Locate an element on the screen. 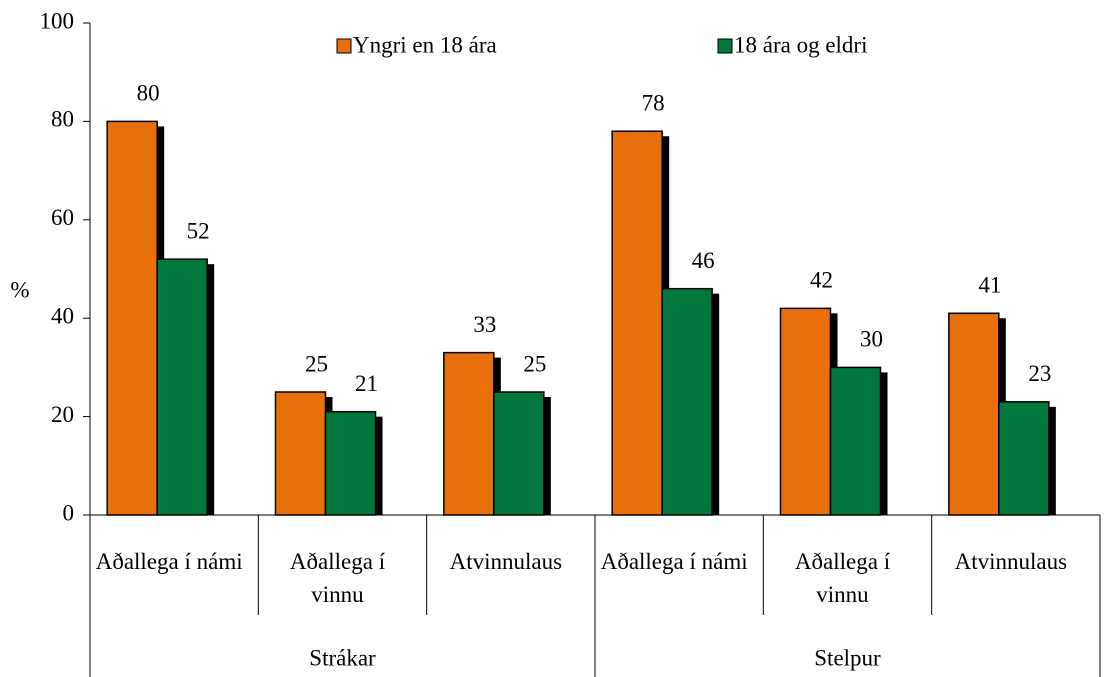 The image size is (1107, 677). y-tick-label: 100 is located at coordinates (57, 20).